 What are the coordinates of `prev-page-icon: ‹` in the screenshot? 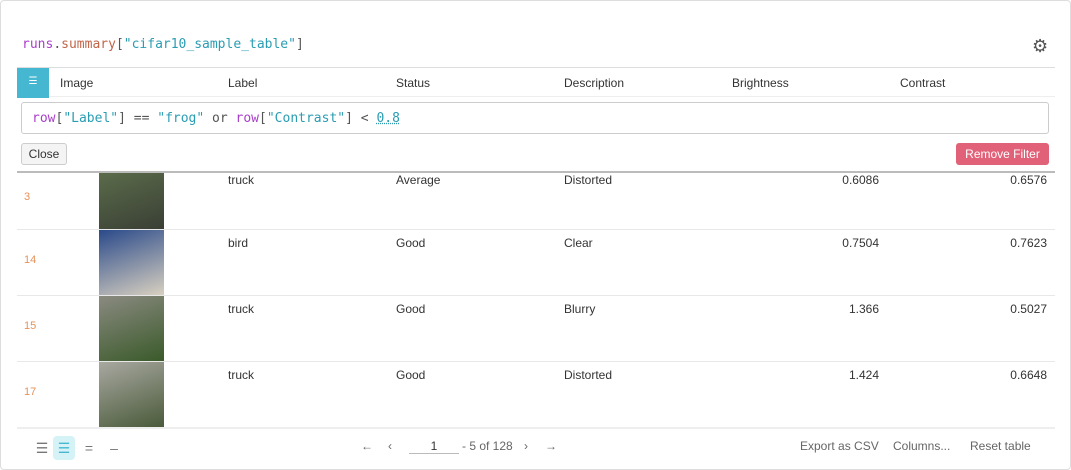 It's located at (390, 446).